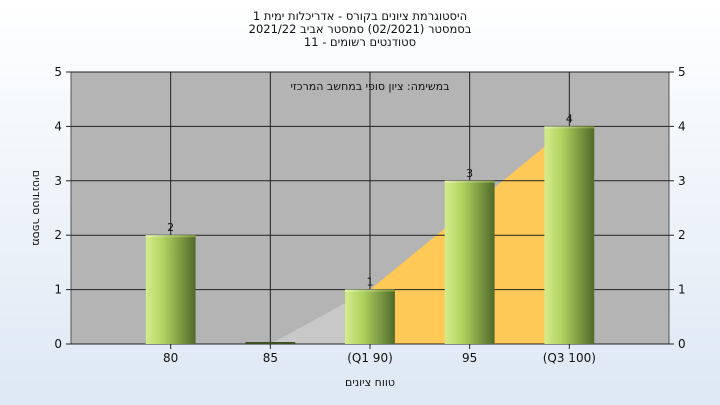  Describe the element at coordinates (58, 344) in the screenshot. I see `y-tick-label-left: 0` at that location.